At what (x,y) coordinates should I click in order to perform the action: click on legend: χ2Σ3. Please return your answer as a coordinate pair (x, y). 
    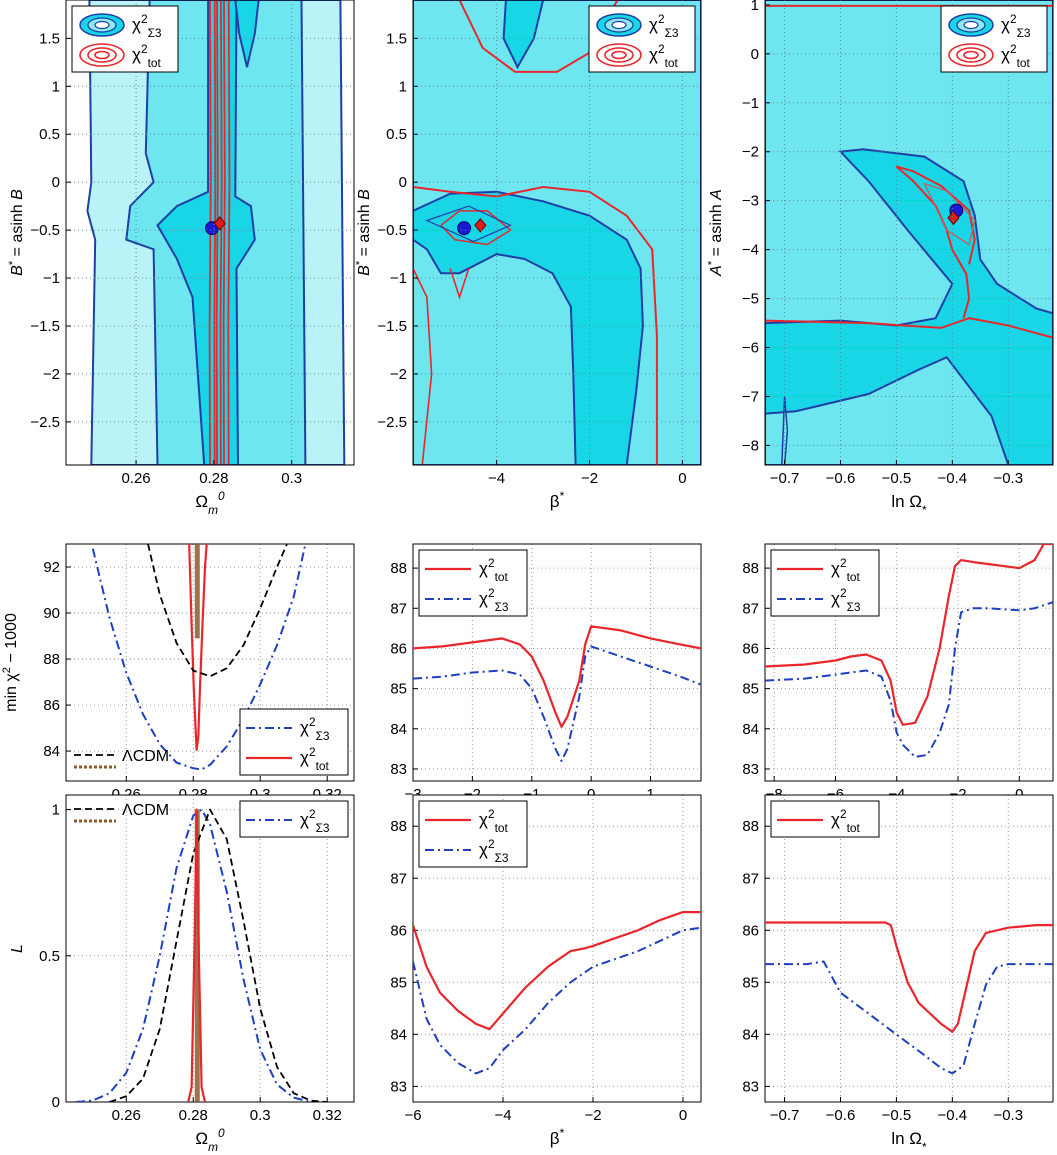
    Looking at the image, I should click on (294, 819).